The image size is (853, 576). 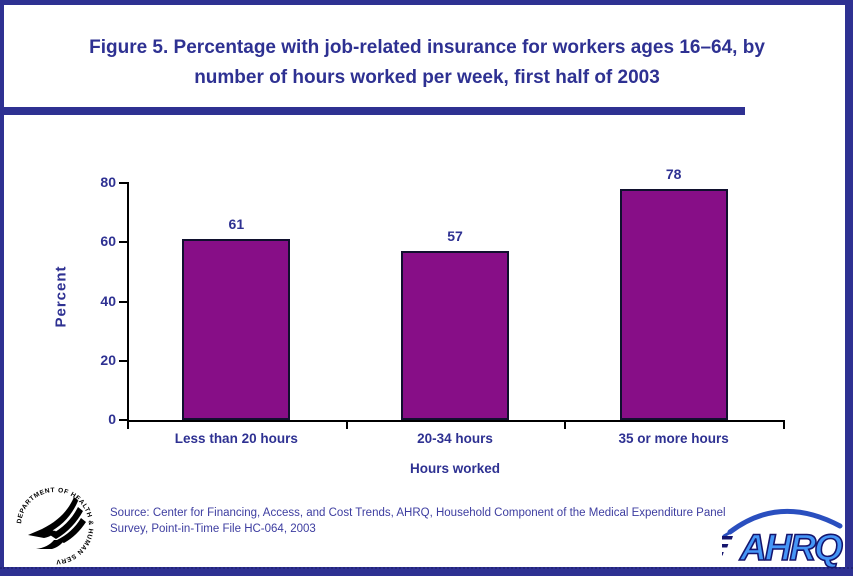 I want to click on ahrq-swoosh-dash-icon, so click(x=726, y=534).